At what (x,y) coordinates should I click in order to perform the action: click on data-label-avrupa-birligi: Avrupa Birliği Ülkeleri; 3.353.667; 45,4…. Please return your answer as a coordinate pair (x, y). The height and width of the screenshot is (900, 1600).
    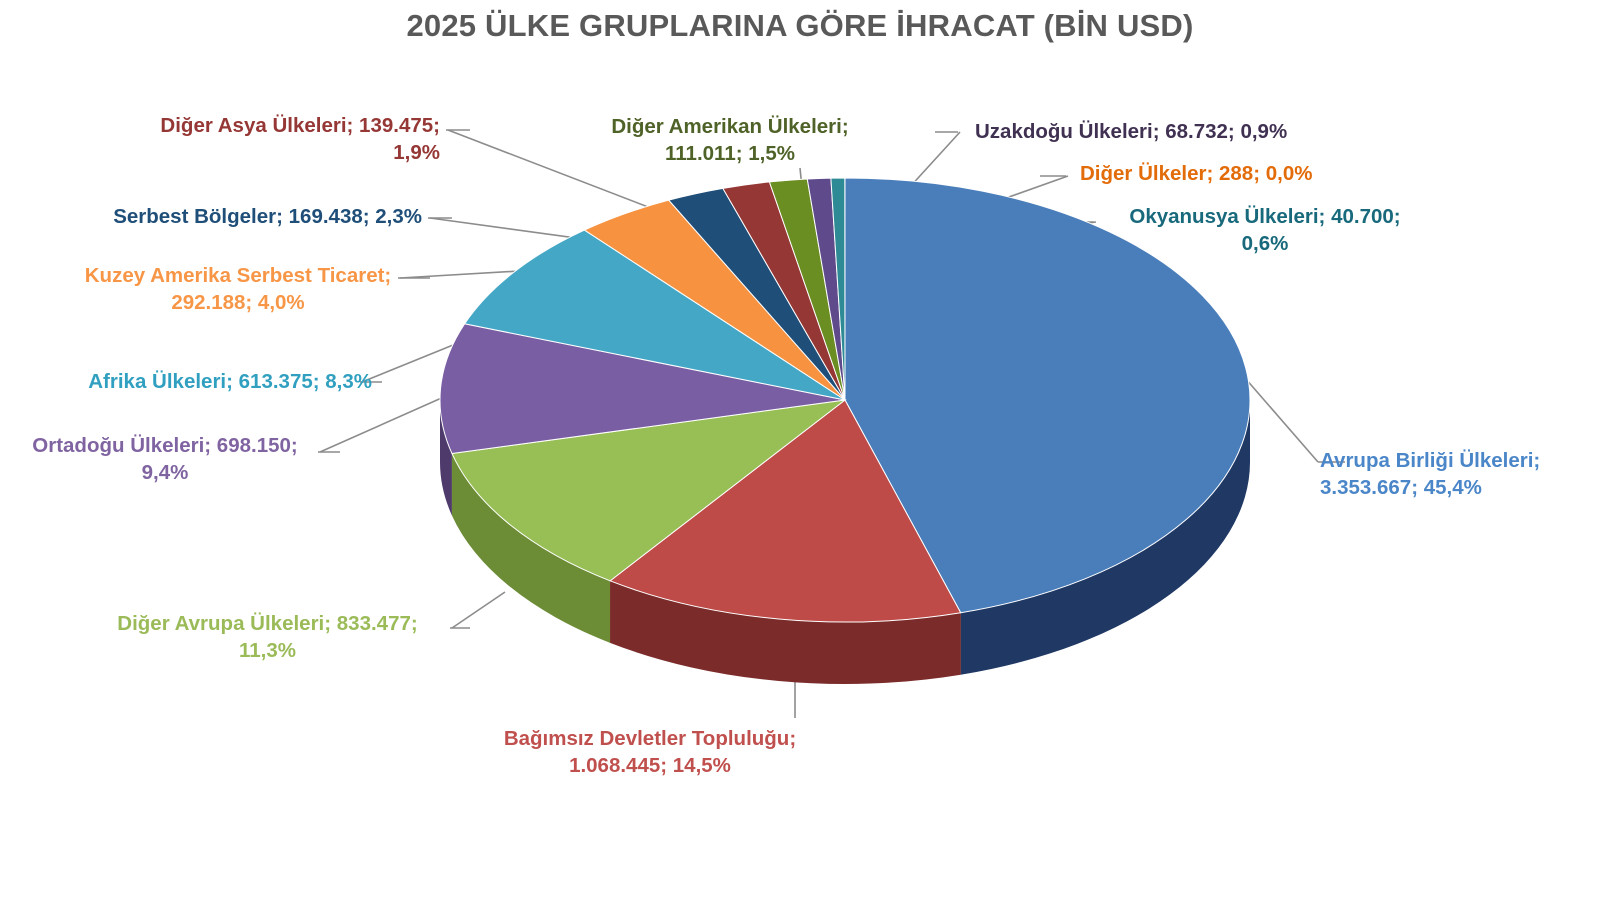
    Looking at the image, I should click on (1430, 474).